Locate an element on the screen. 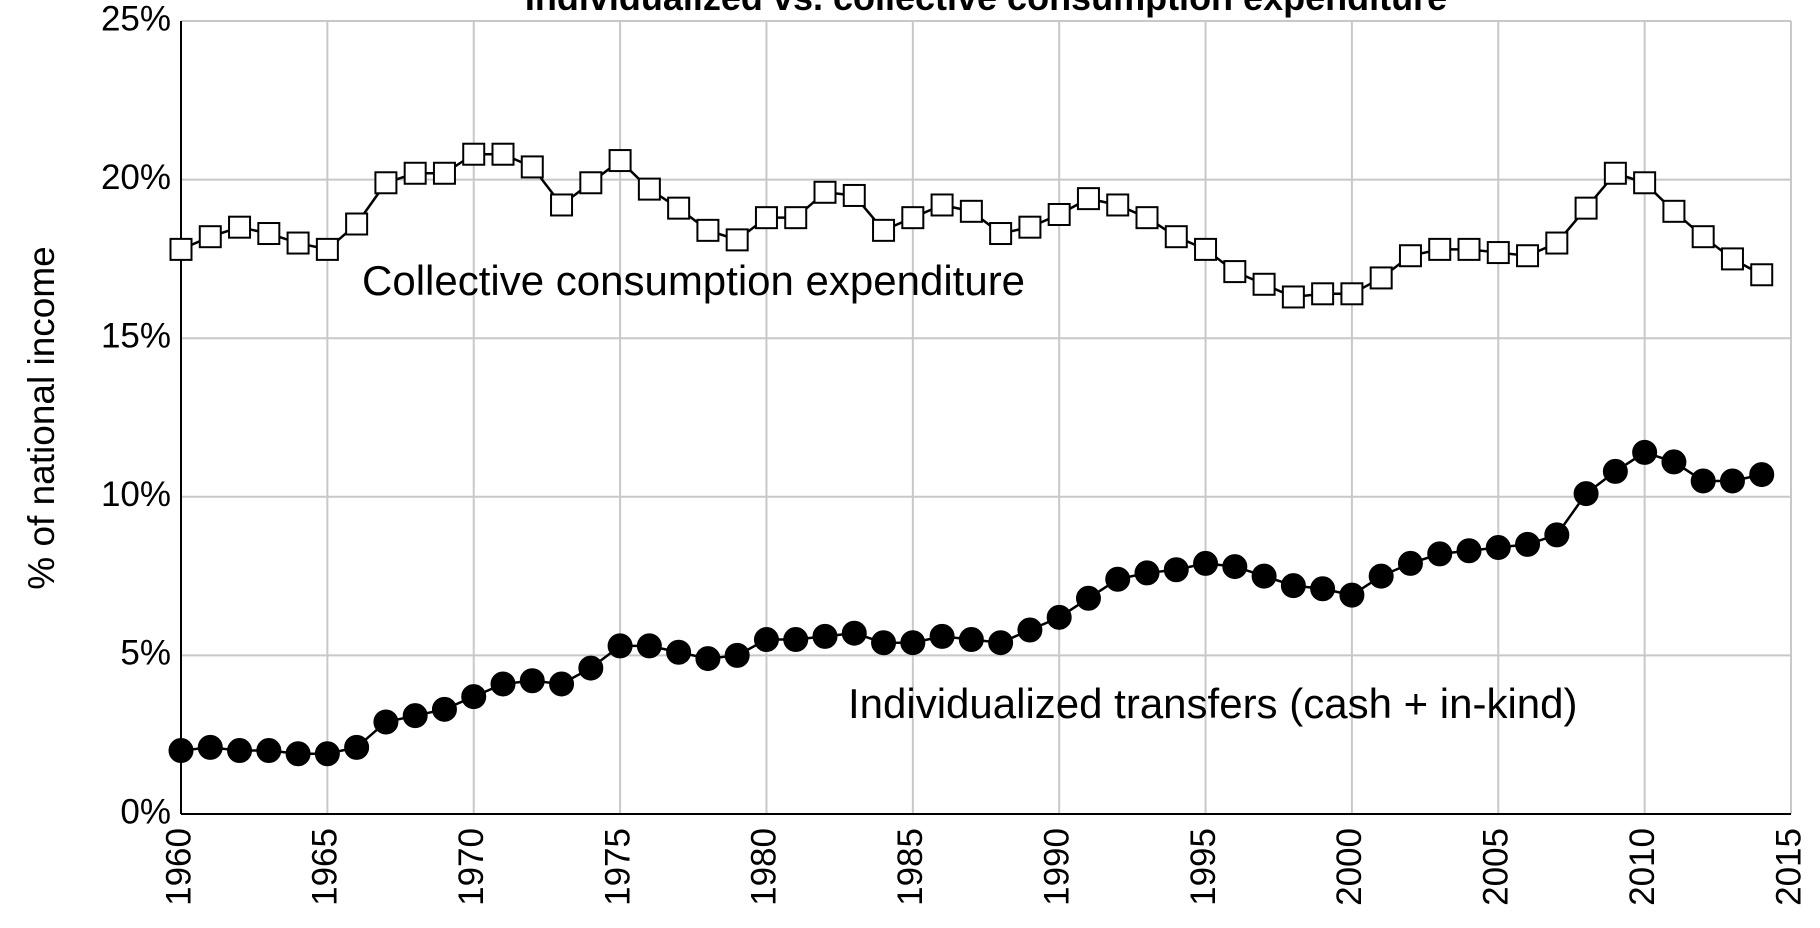  x-tick-label: 2010 is located at coordinates (1642, 867).